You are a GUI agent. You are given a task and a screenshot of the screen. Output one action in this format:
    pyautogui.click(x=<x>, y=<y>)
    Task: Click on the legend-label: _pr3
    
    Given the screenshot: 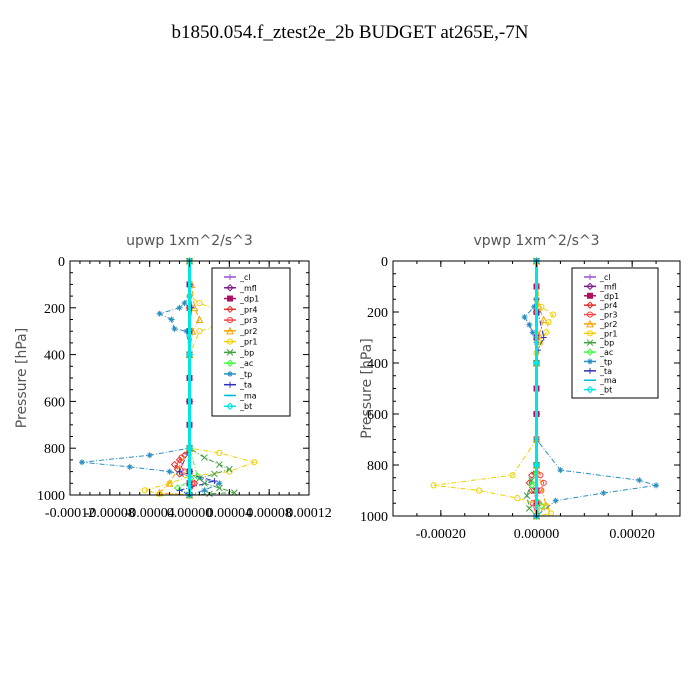 What is the action you would take?
    pyautogui.click(x=248, y=320)
    